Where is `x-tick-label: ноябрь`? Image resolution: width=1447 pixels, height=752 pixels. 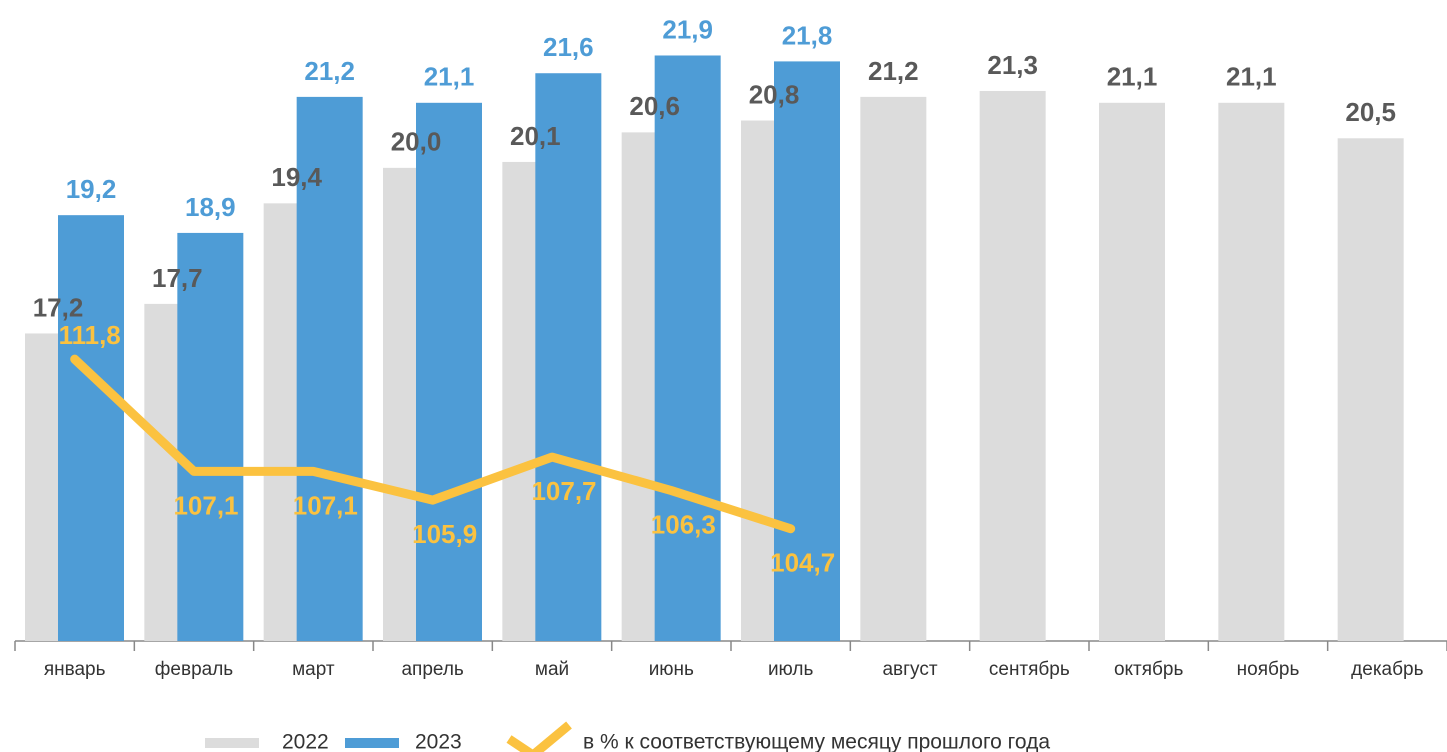 x-tick-label: ноябрь is located at coordinates (1268, 669).